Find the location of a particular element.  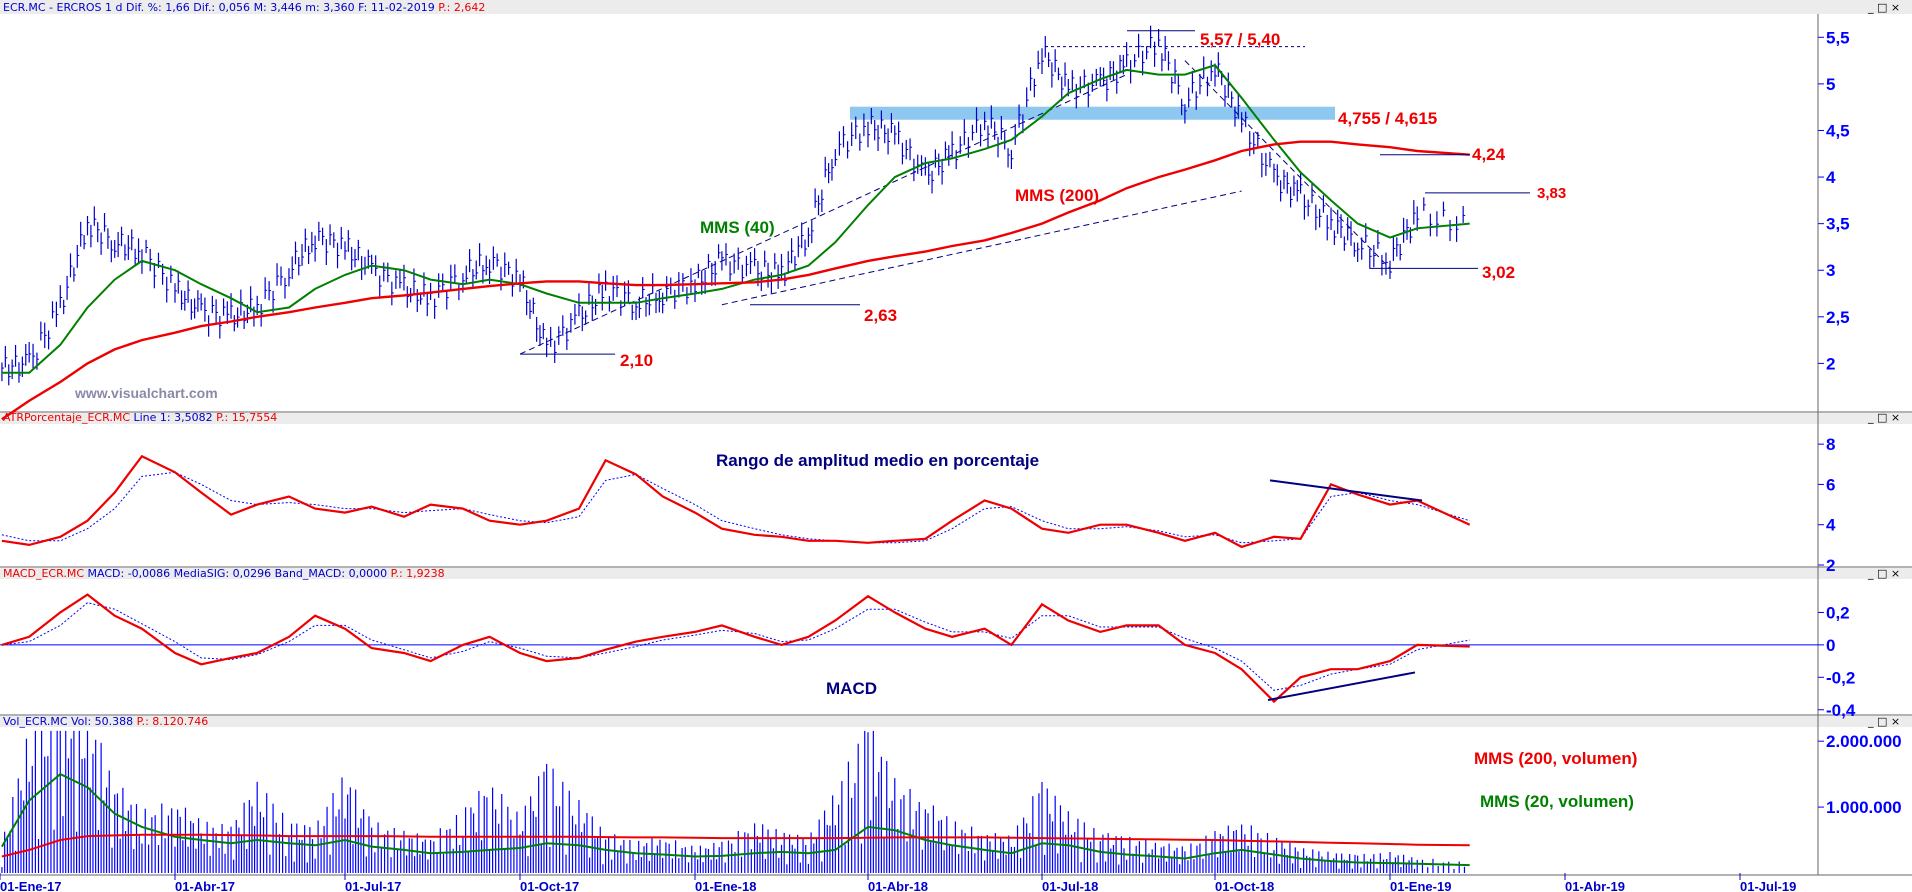

header-date: F: 11-02-2019 is located at coordinates (398, 7).